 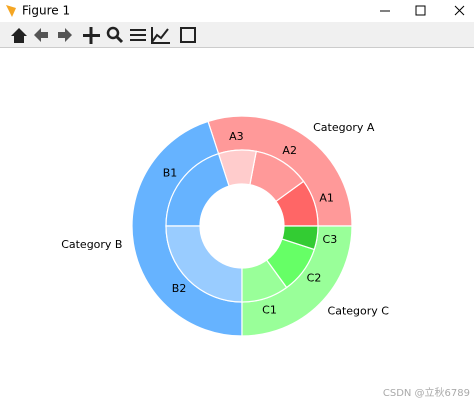 What do you see at coordinates (300, 238) in the screenshot?
I see `inner-wedge` at bounding box center [300, 238].